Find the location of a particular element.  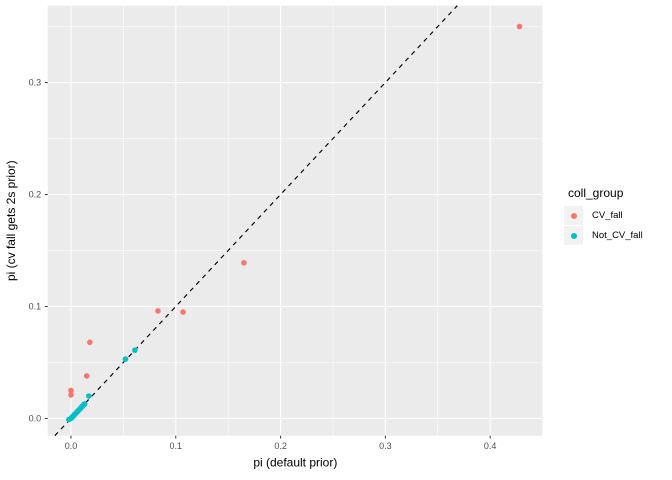

legend-items: CV_fall Not_CV_fall is located at coordinates (603, 225).